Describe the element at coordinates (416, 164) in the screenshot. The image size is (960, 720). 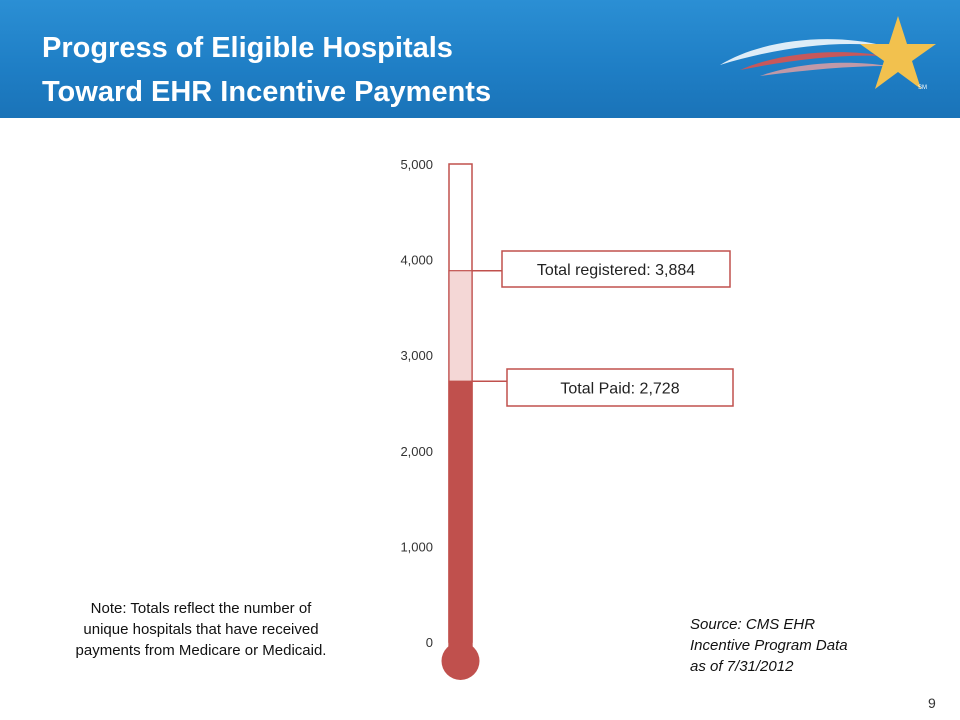
I see `y-tick-label: 5,000` at that location.